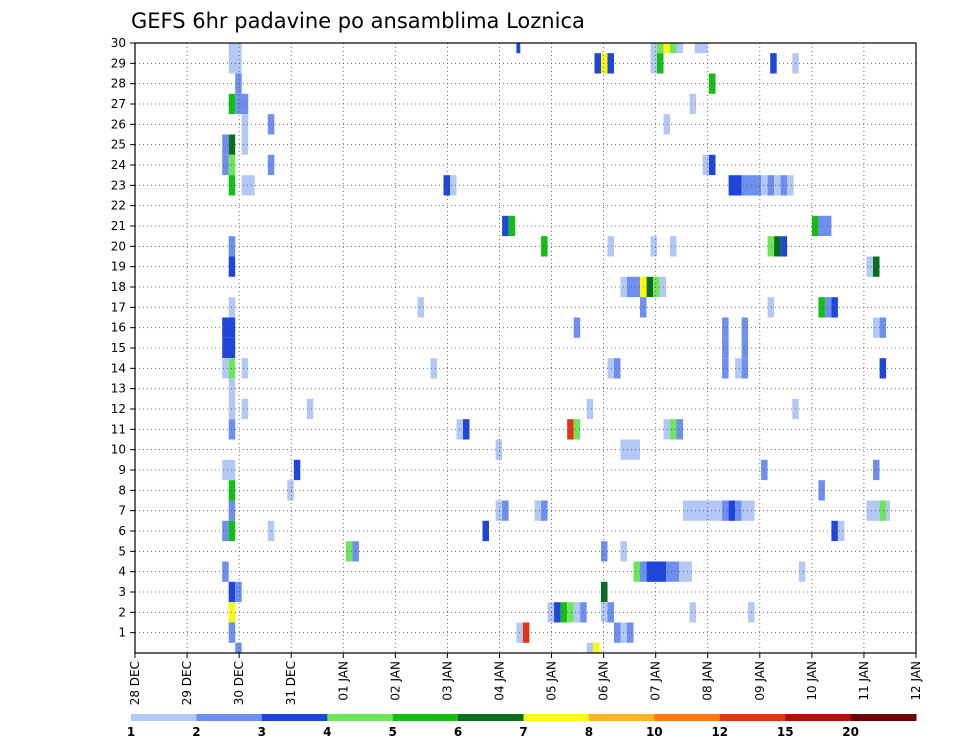 The height and width of the screenshot is (742, 960). I want to click on x-tick-label: 29 DEC, so click(187, 683).